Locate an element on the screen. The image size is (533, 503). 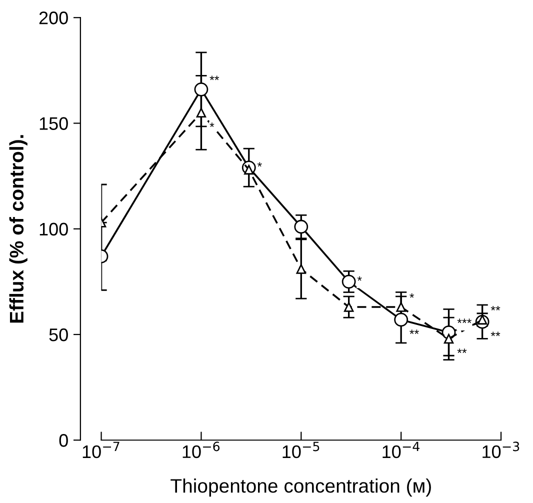
y-tick-label: 0 is located at coordinates (63, 440).